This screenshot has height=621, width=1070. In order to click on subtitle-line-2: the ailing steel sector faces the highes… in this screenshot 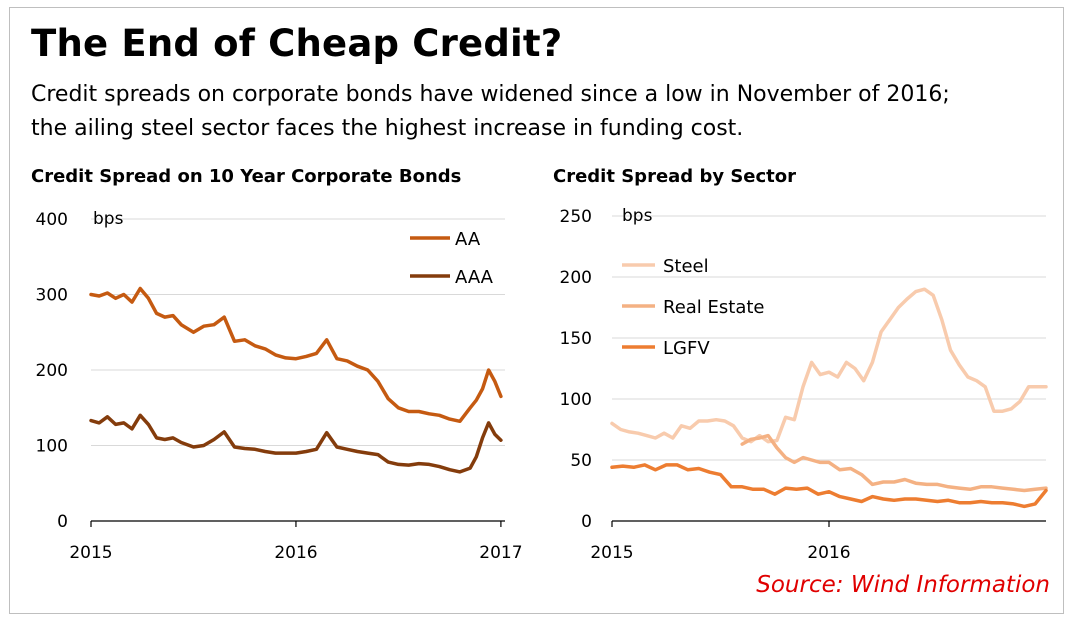, I will do `click(387, 128)`.